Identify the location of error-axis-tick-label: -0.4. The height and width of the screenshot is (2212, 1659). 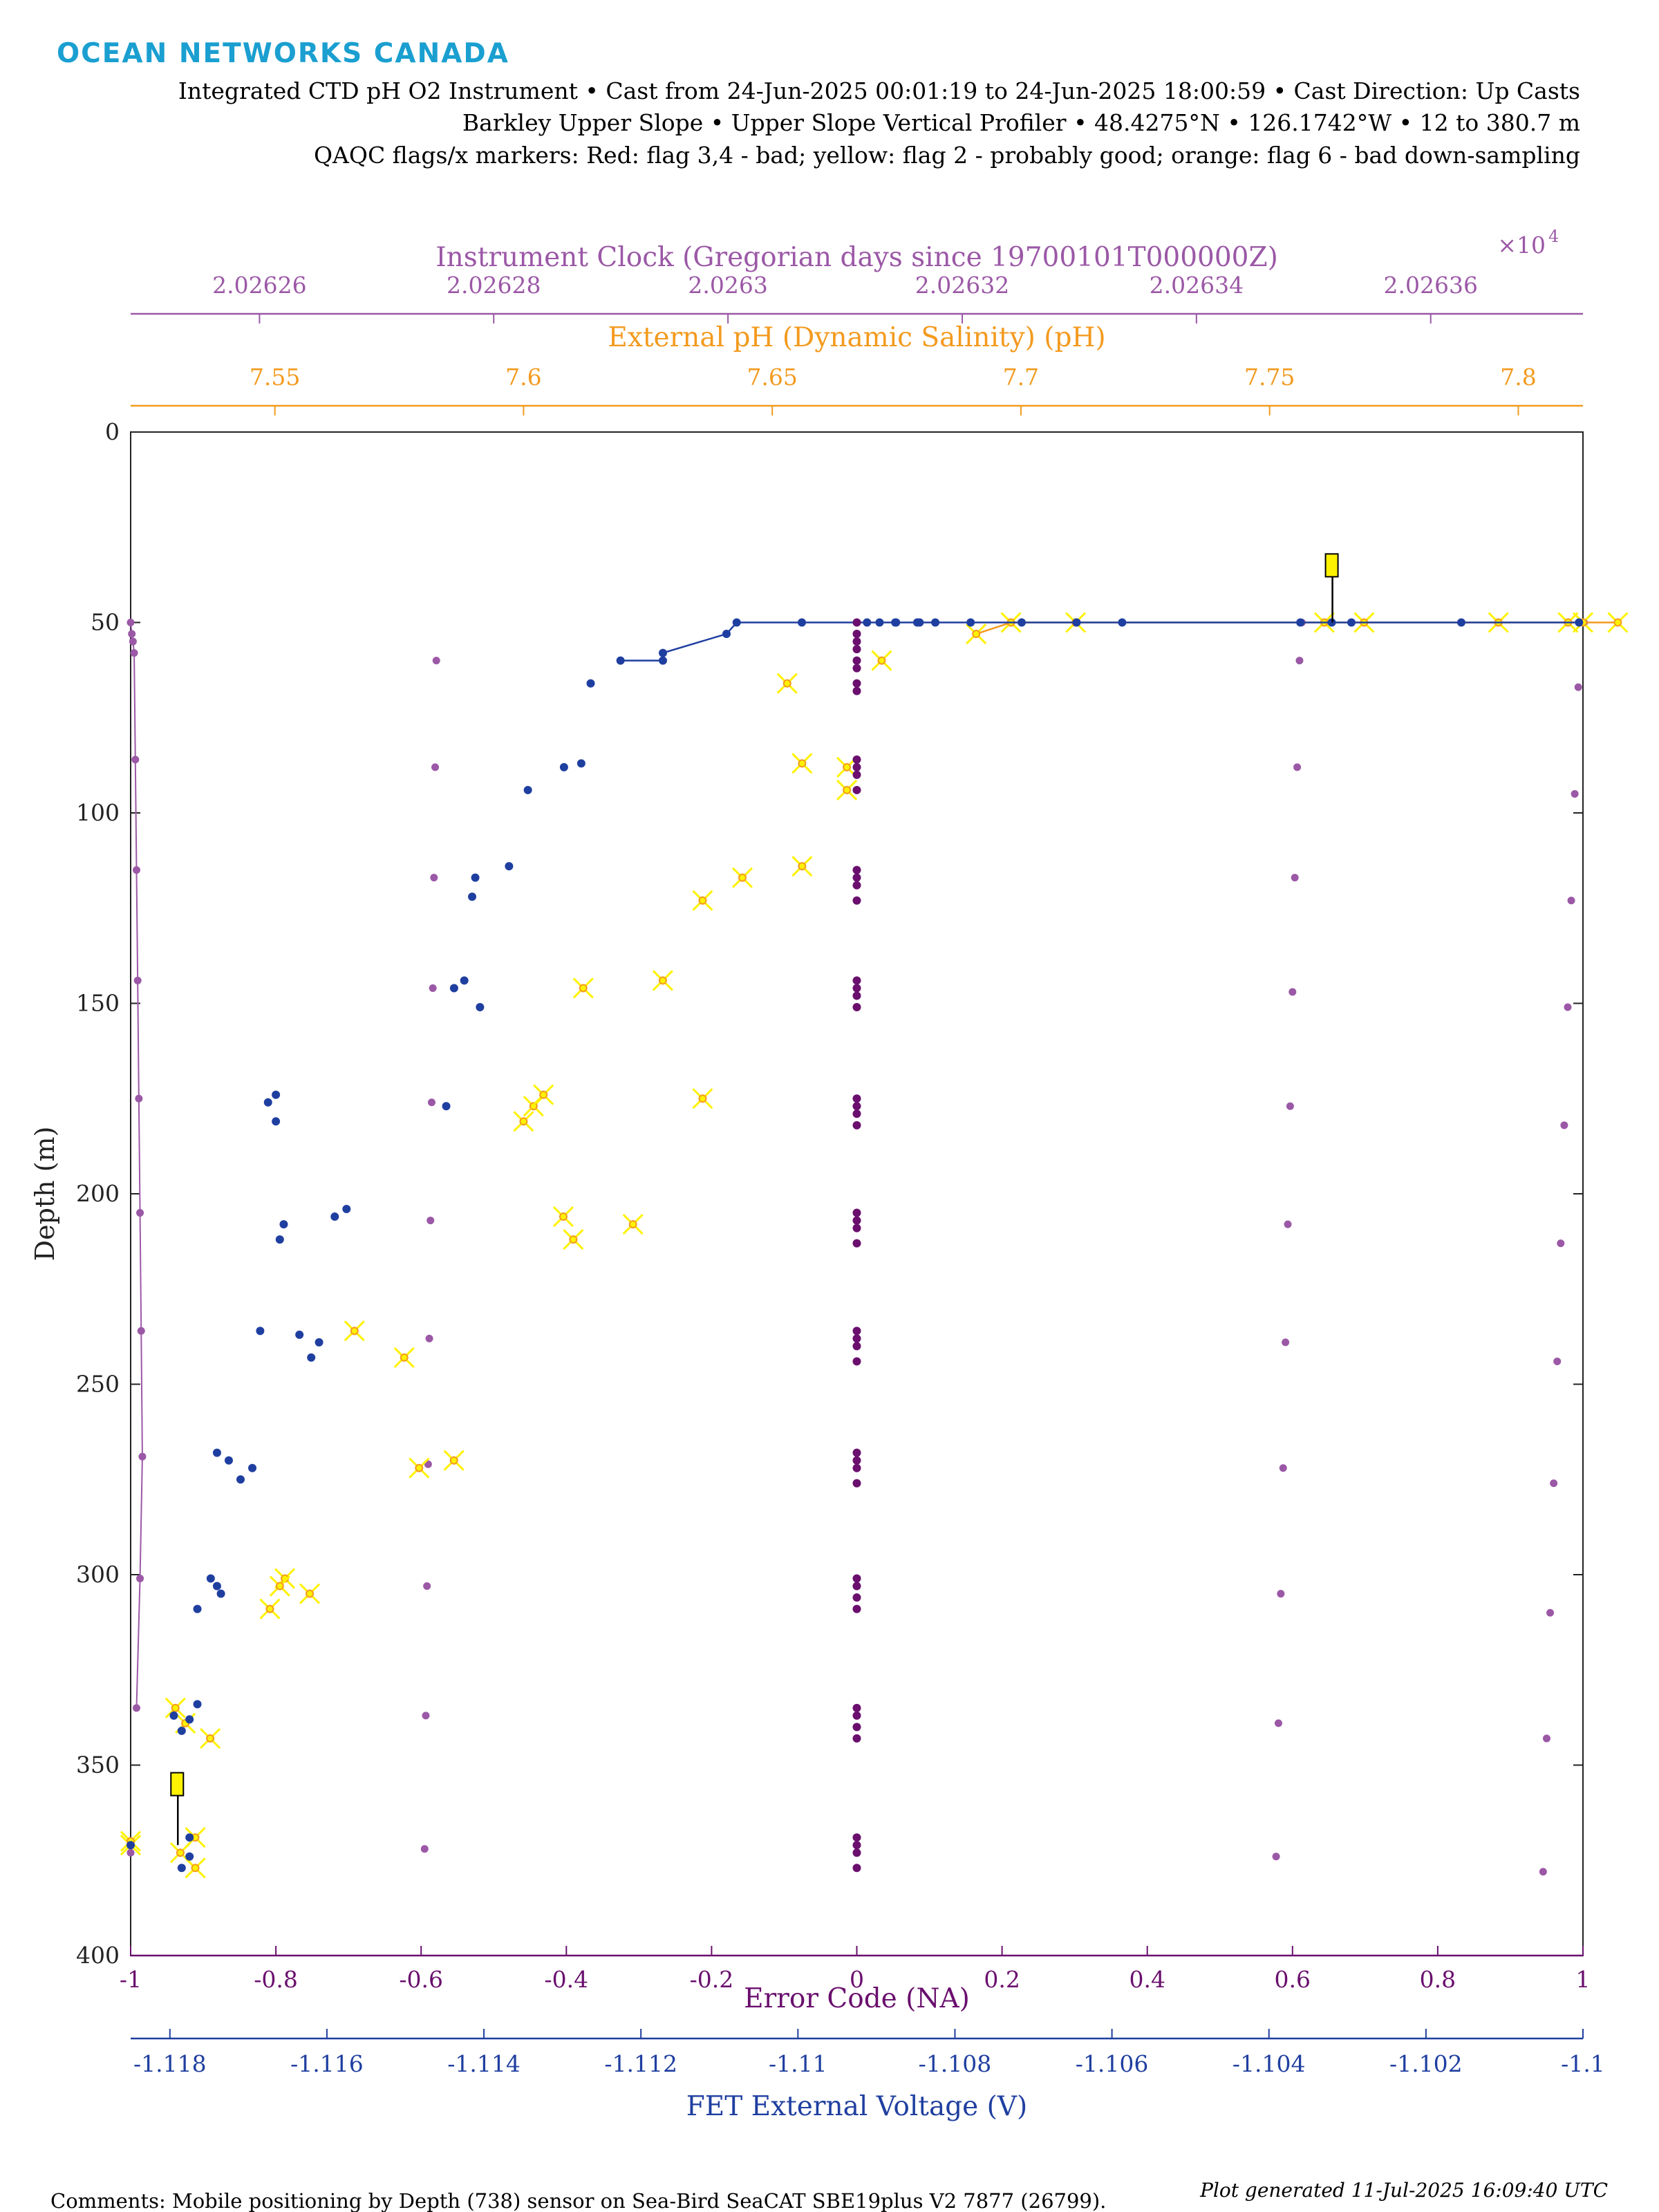
(566, 1980).